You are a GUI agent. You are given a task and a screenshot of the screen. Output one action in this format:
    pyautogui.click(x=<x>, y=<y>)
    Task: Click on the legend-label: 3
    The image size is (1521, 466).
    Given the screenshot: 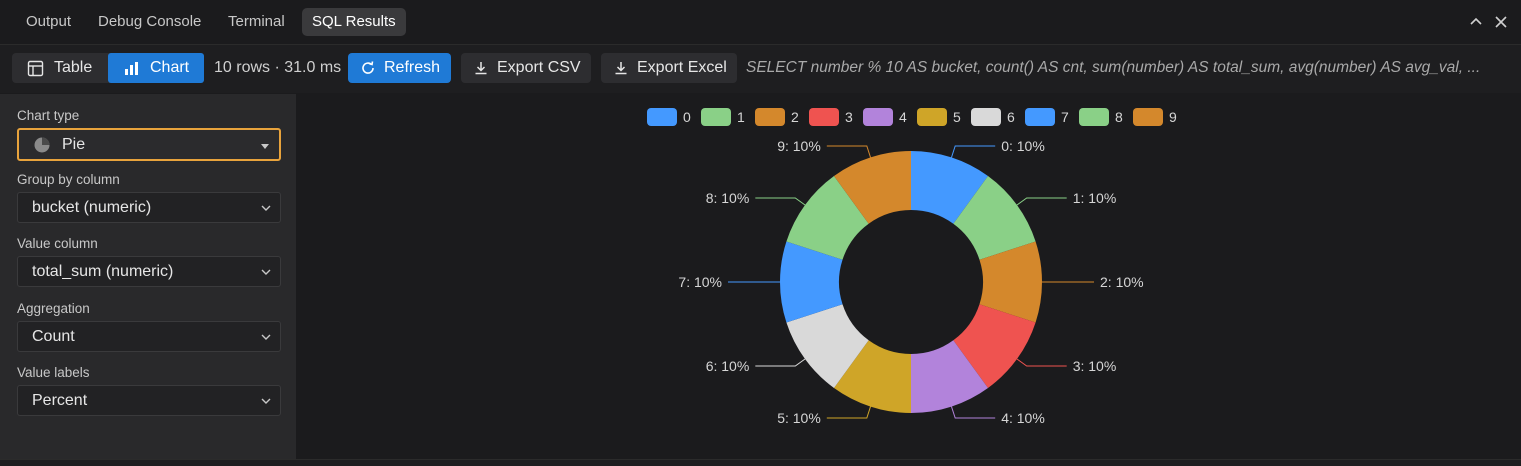 What is the action you would take?
    pyautogui.click(x=849, y=117)
    